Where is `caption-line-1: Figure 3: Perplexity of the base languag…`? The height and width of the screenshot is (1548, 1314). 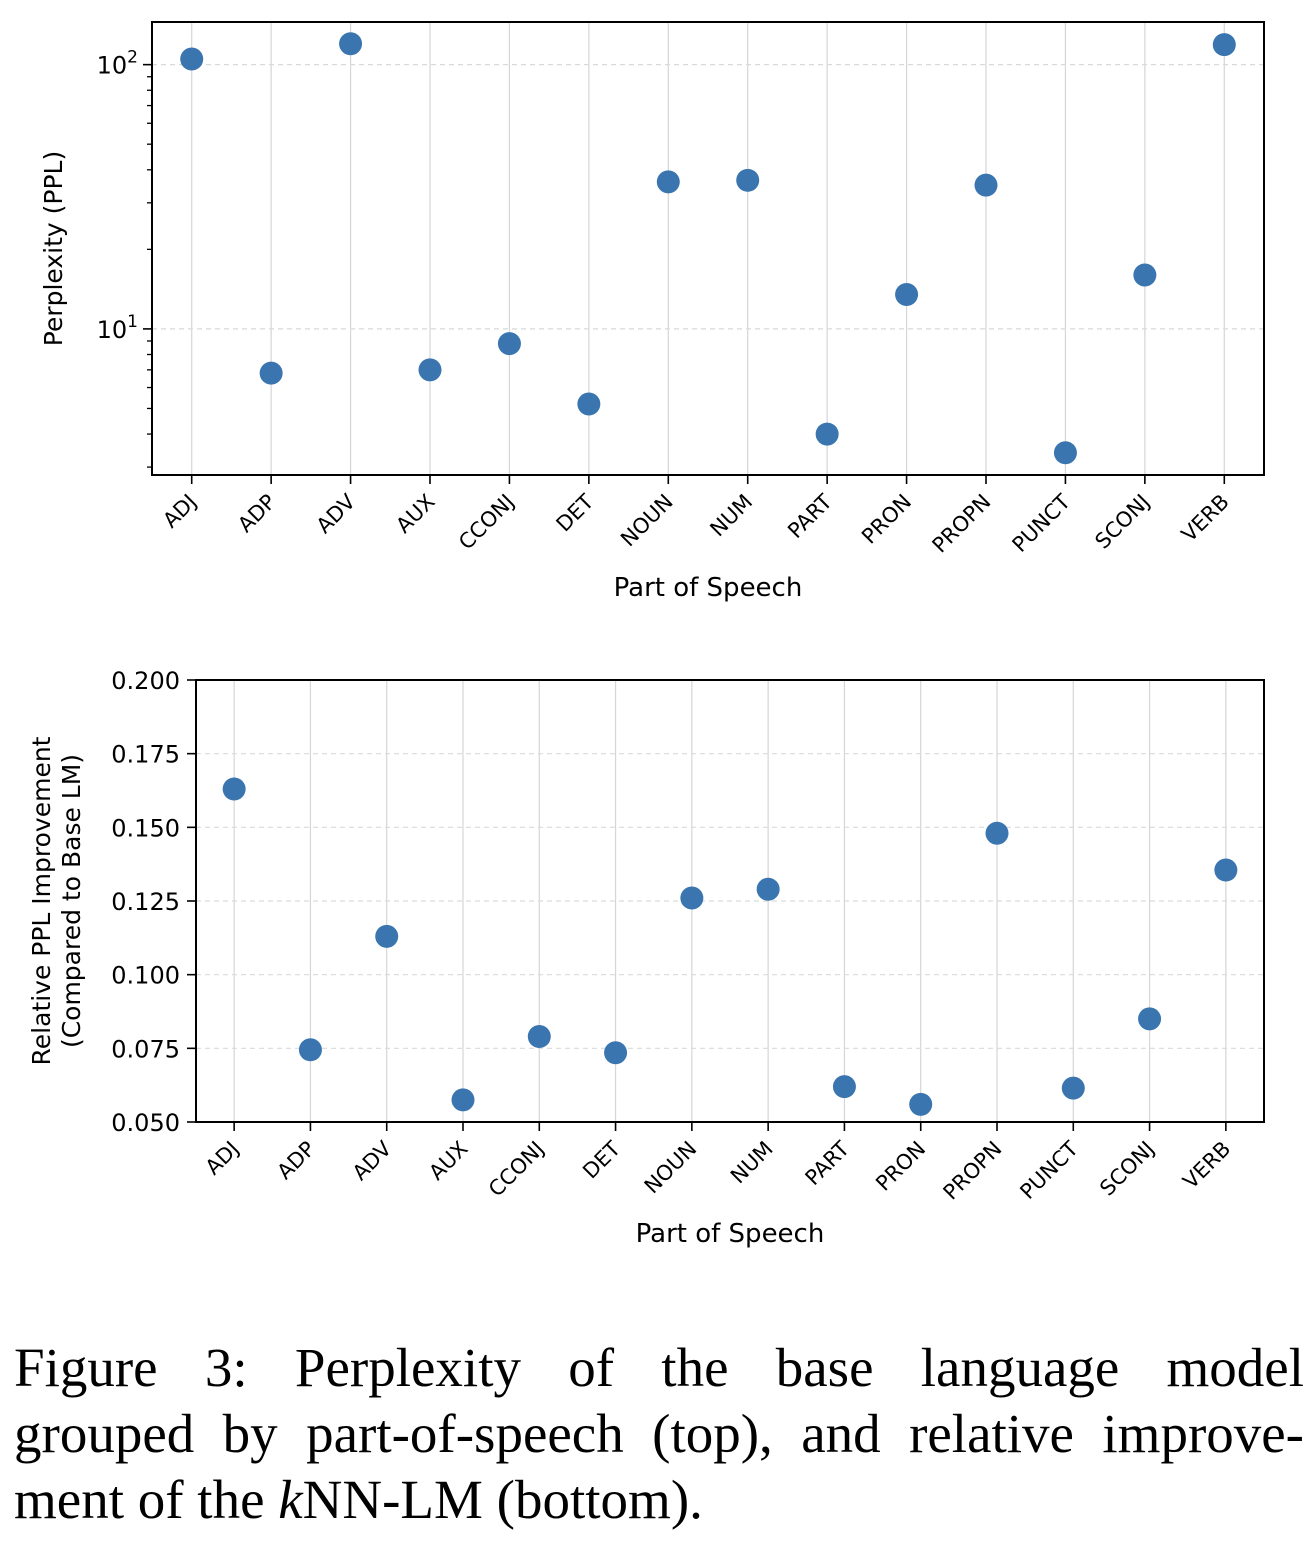 caption-line-1: Figure 3: Perplexity of the base languag… is located at coordinates (659, 1367).